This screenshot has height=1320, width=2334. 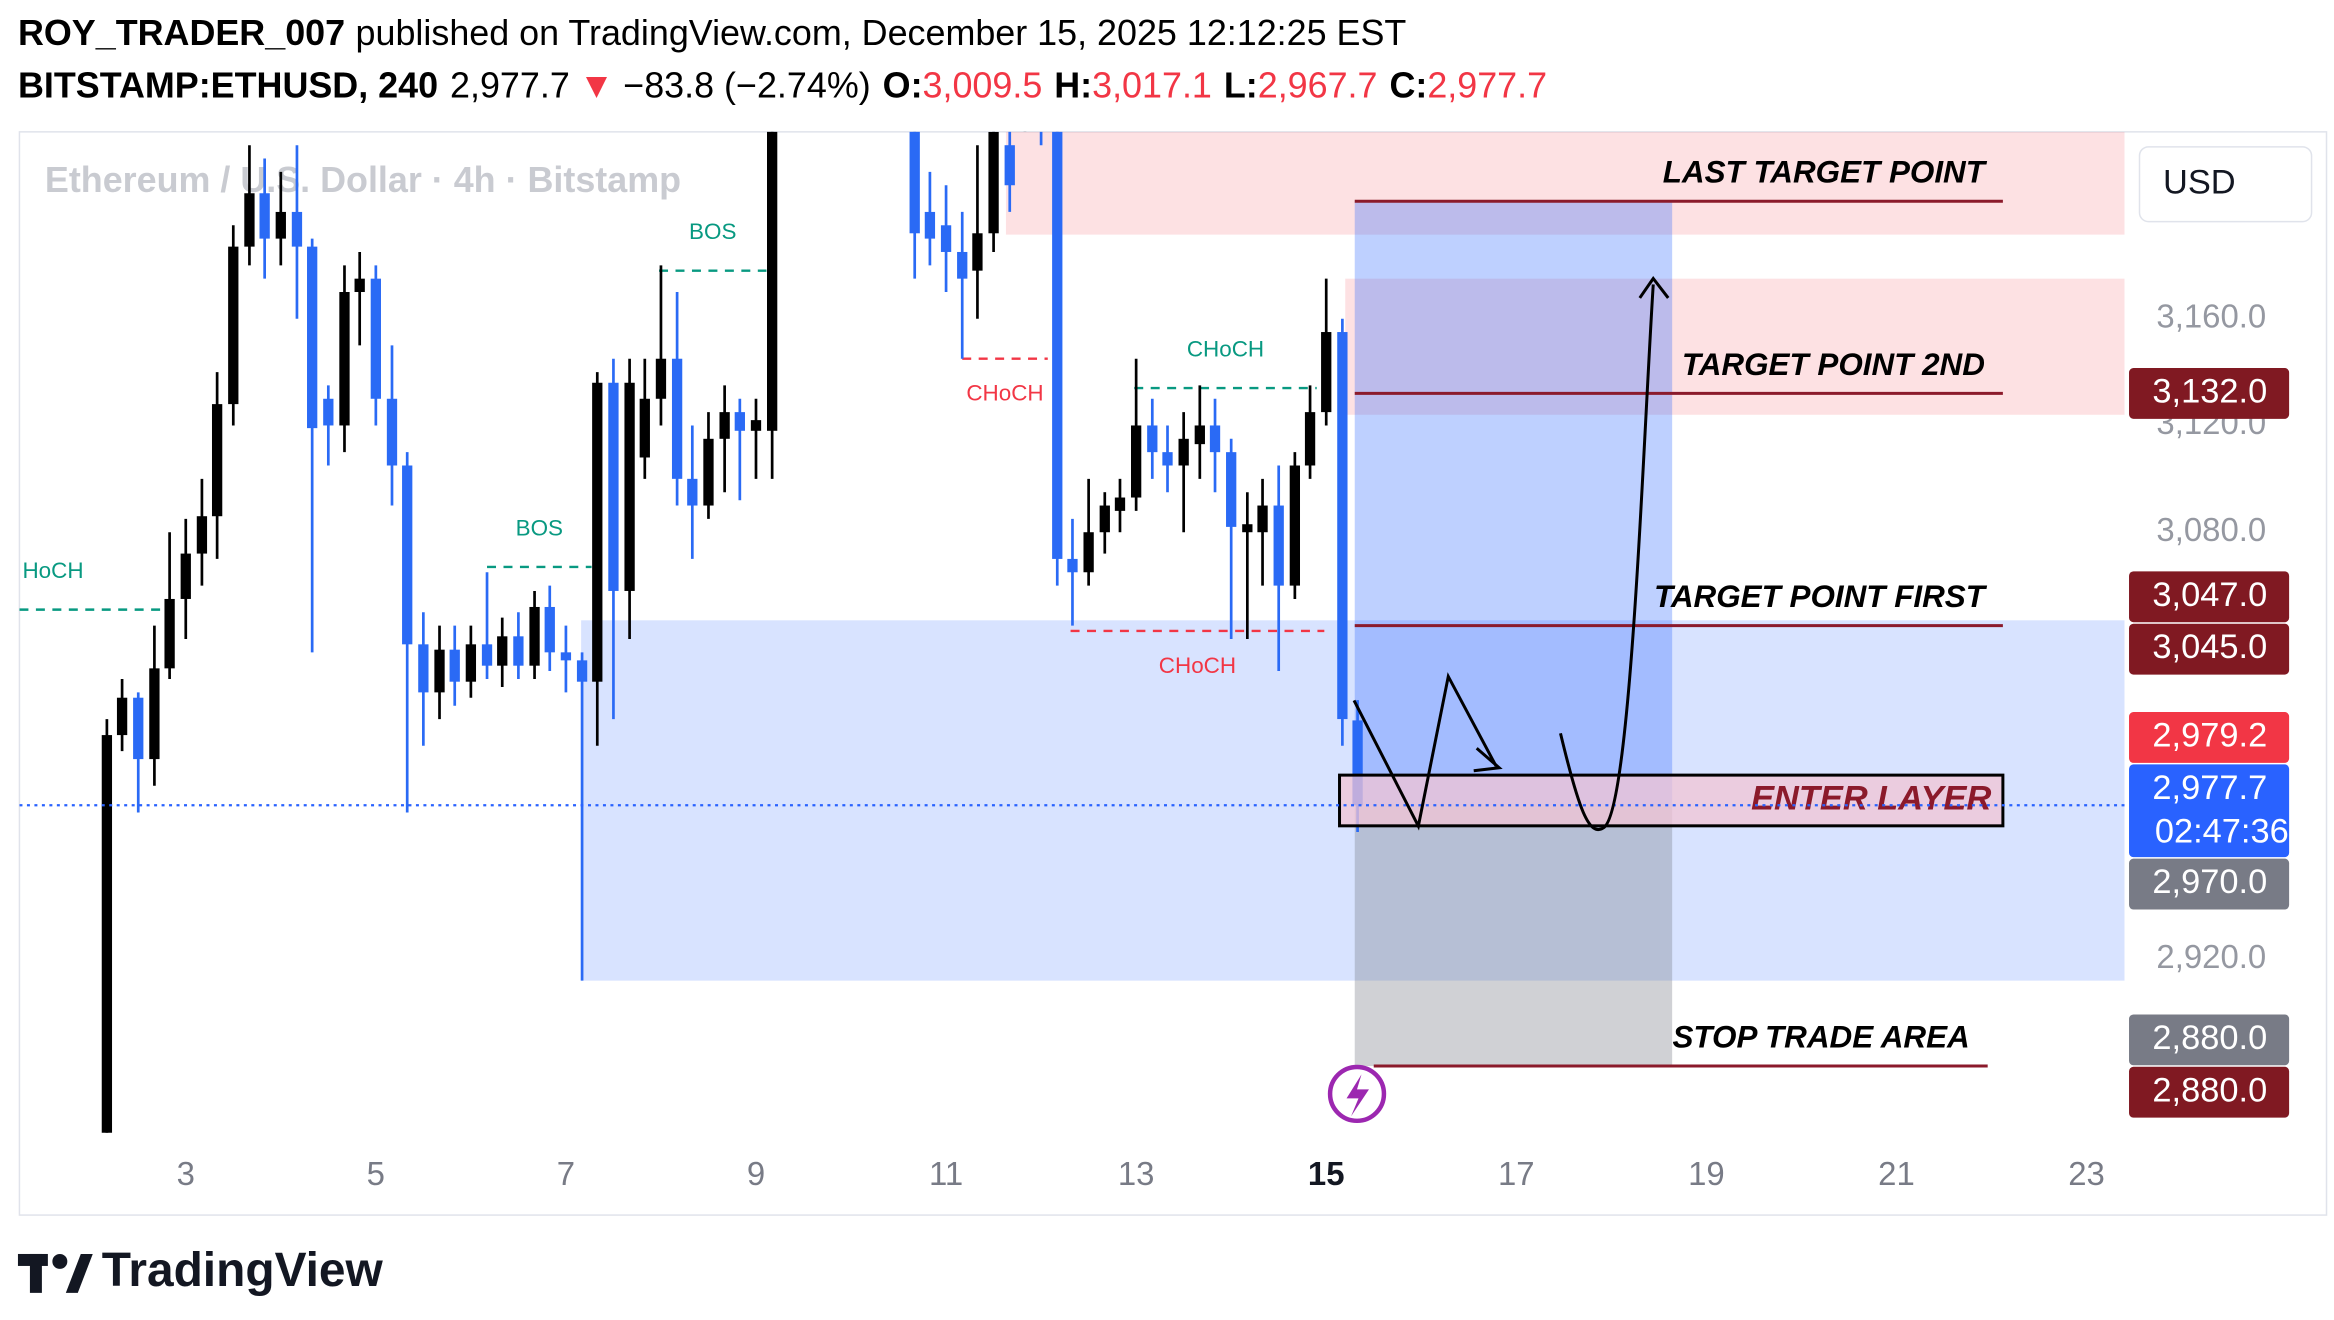 I want to click on price-label: 3,132.0, so click(x=2209, y=392).